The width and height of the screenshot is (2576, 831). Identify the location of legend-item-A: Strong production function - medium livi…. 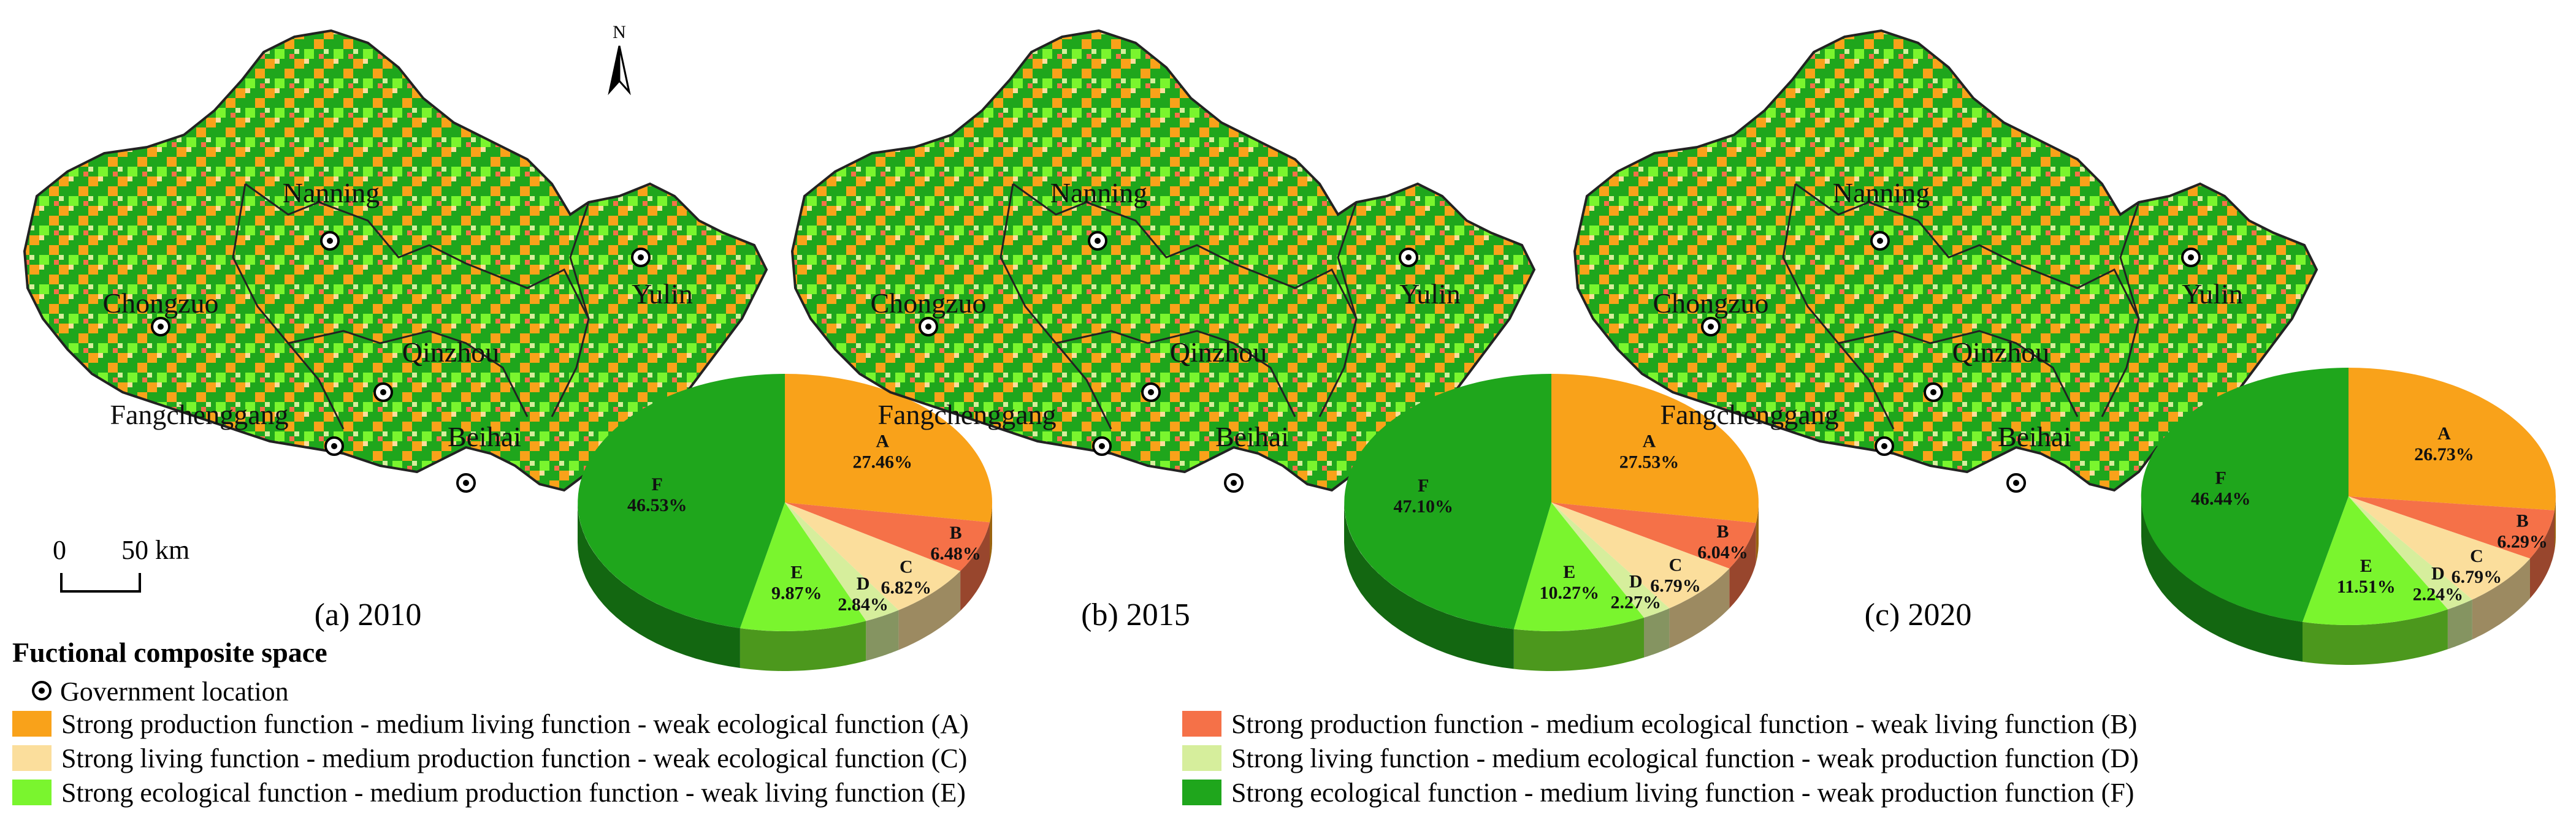
(490, 724).